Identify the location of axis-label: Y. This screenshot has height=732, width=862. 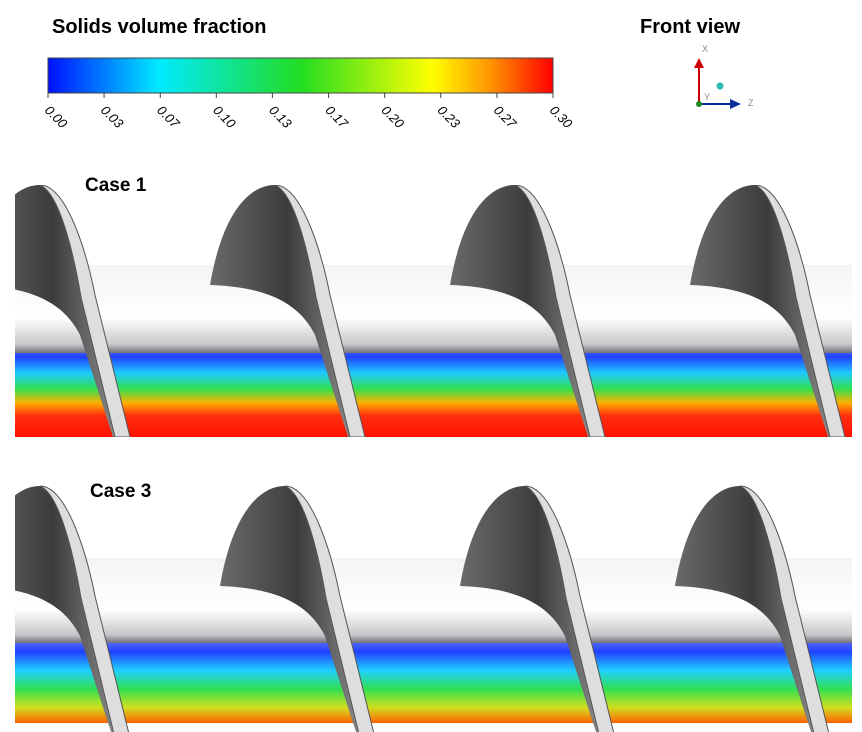
(707, 97).